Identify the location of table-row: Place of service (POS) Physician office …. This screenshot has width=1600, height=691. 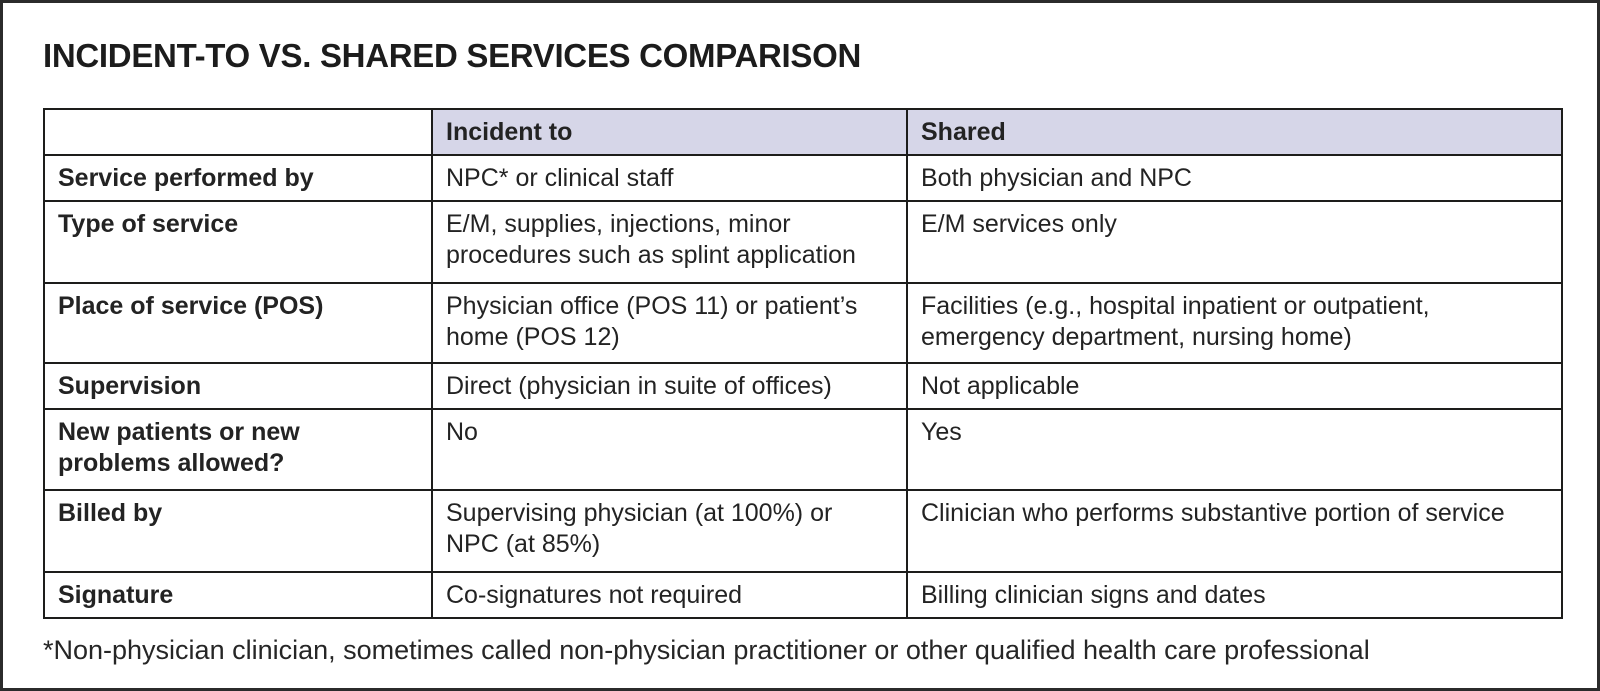
(803, 323).